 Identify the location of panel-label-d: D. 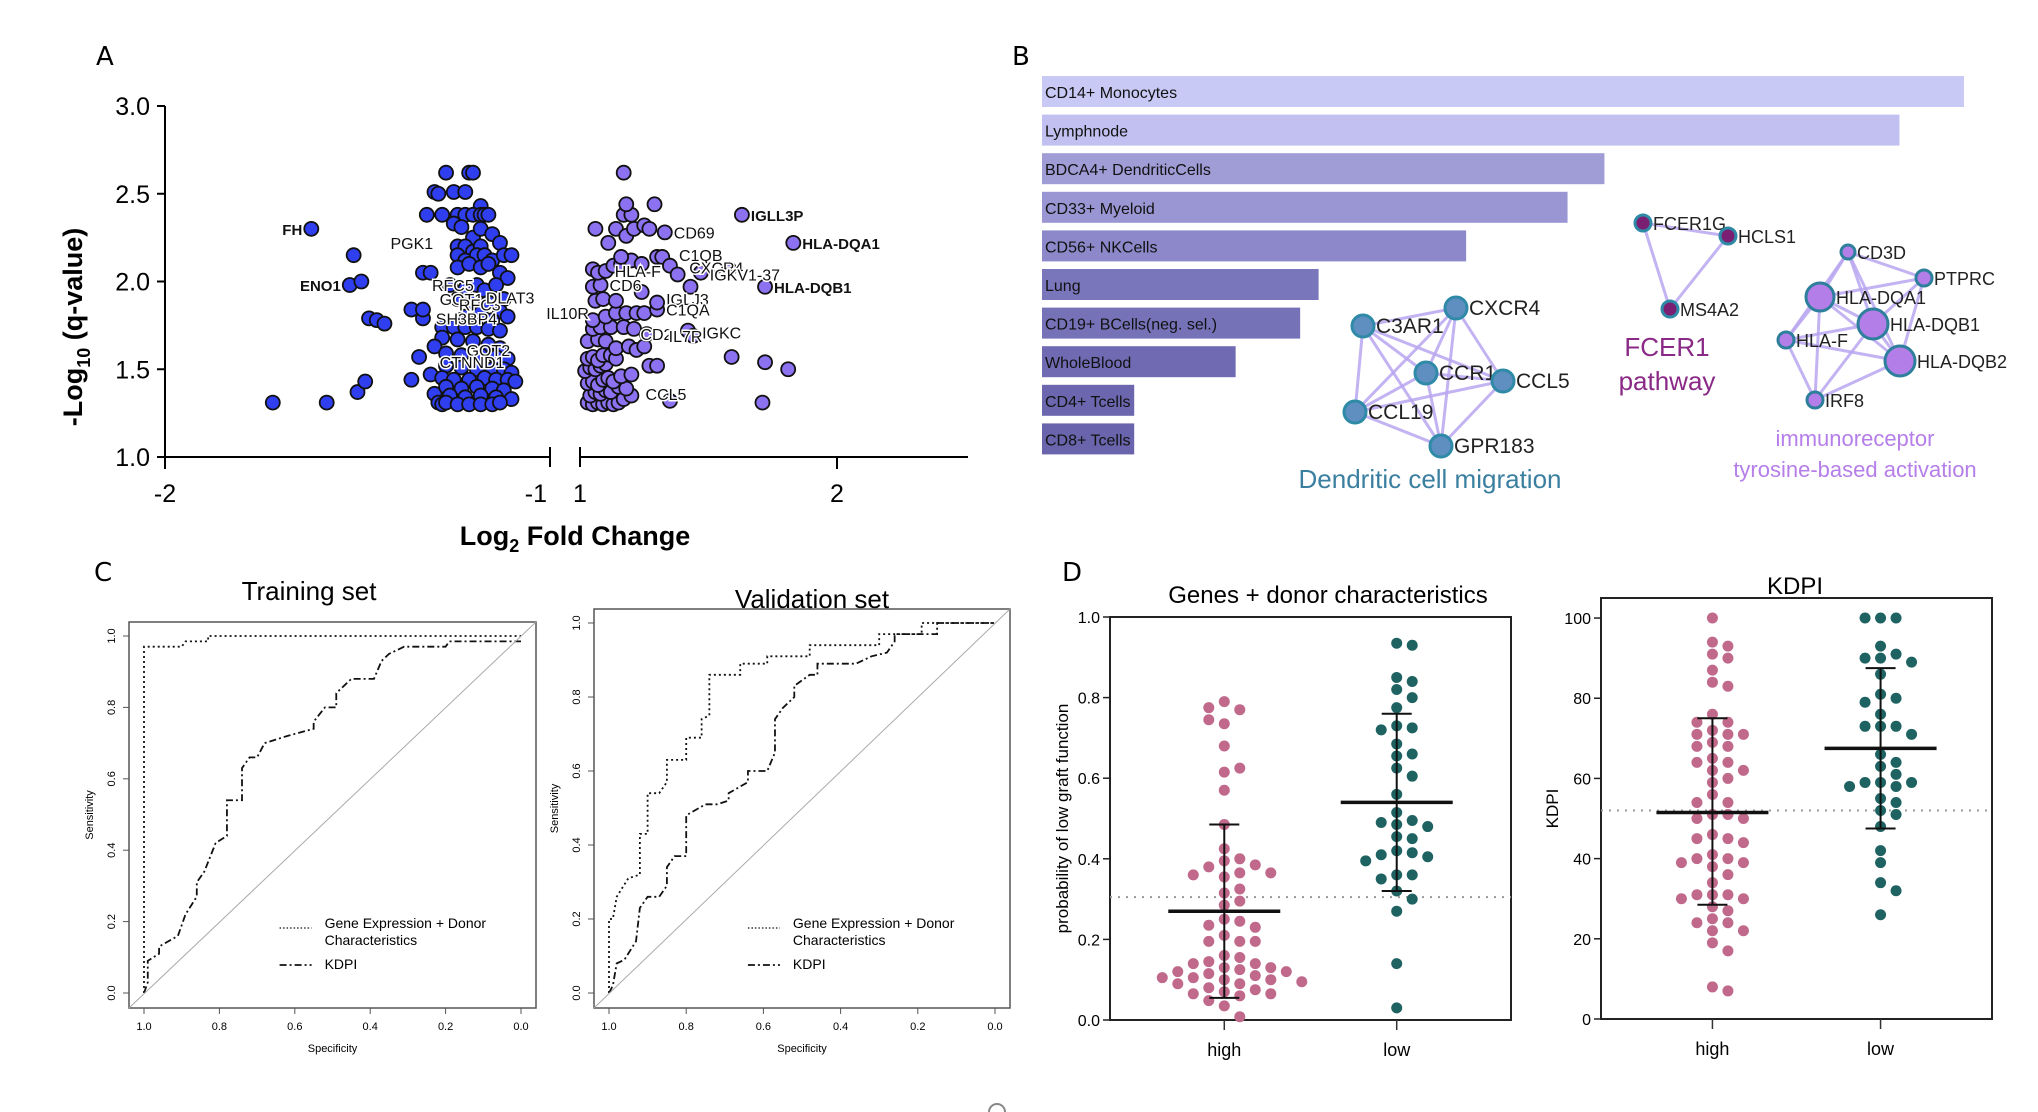
(1072, 573).